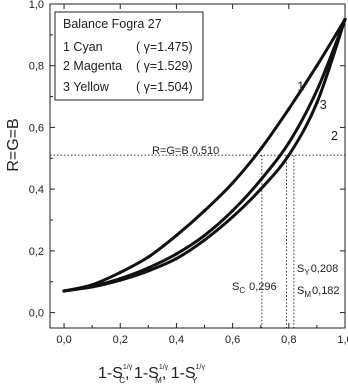  Describe the element at coordinates (317, 270) in the screenshot. I see `marker-annotation-y: SY0,208` at that location.